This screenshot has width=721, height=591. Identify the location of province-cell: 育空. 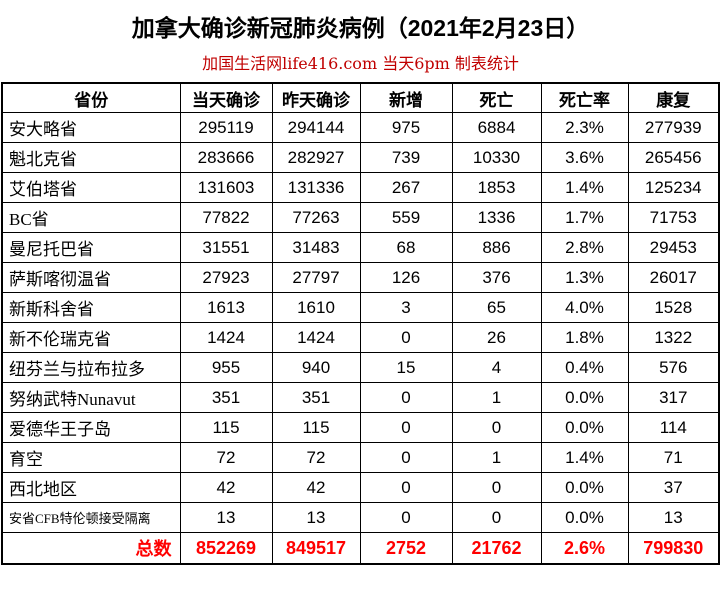
(91, 457).